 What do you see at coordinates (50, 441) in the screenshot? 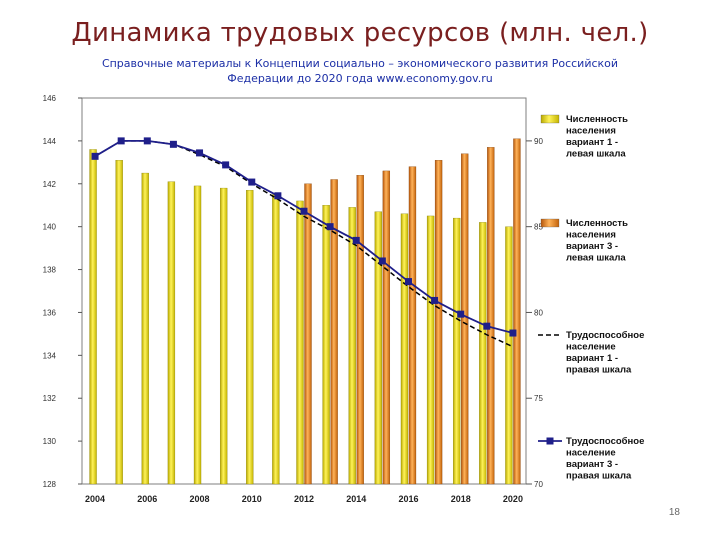
I see `left-axis-label-8: 130` at bounding box center [50, 441].